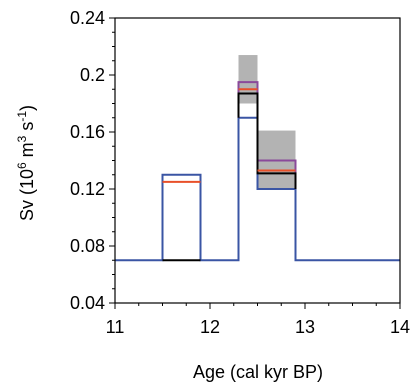 The height and width of the screenshot is (385, 415). Describe the element at coordinates (87, 246) in the screenshot. I see `y-tick-label: 0.08` at that location.